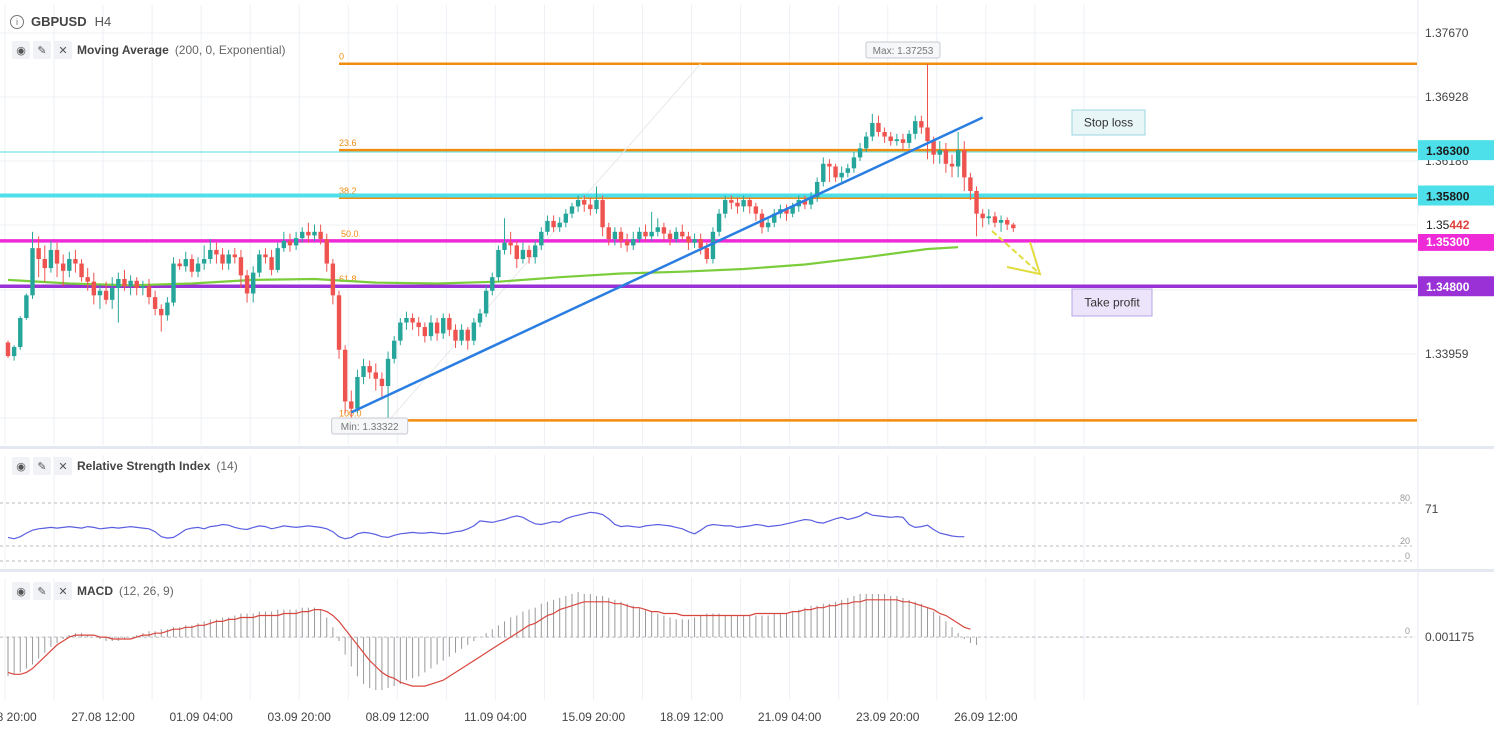  I want to click on entry-level-price-text: 1.35300, so click(1448, 242).